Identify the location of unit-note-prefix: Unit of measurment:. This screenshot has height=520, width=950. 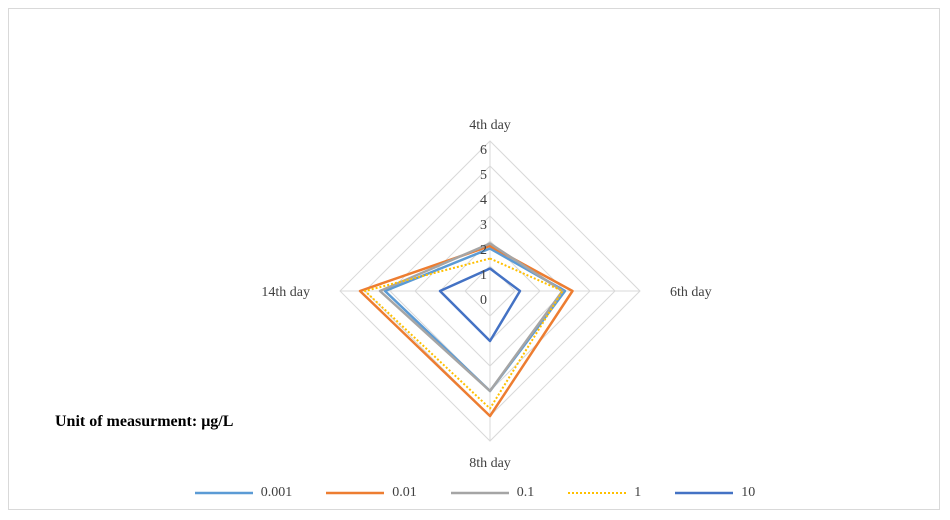
(128, 421).